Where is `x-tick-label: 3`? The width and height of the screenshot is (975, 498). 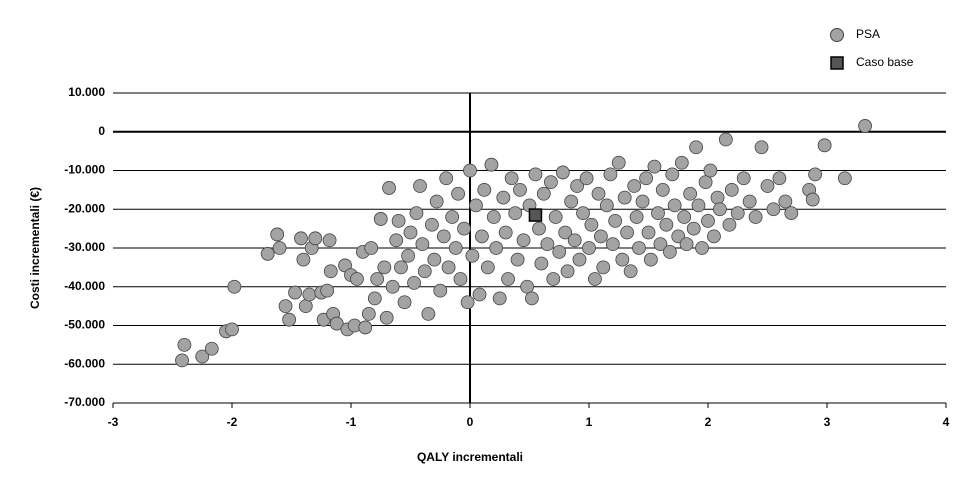
x-tick-label: 3 is located at coordinates (827, 422).